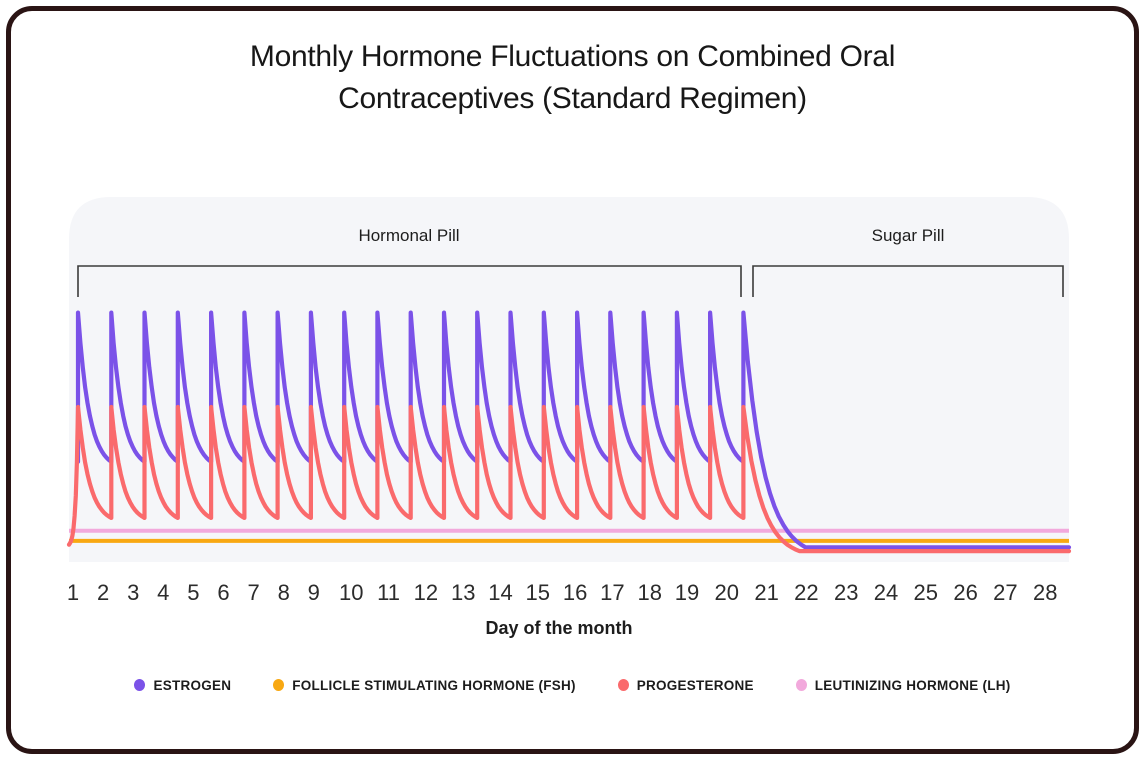 This screenshot has width=1145, height=760. Describe the element at coordinates (351, 592) in the screenshot. I see `x-tick-label: 10` at that location.